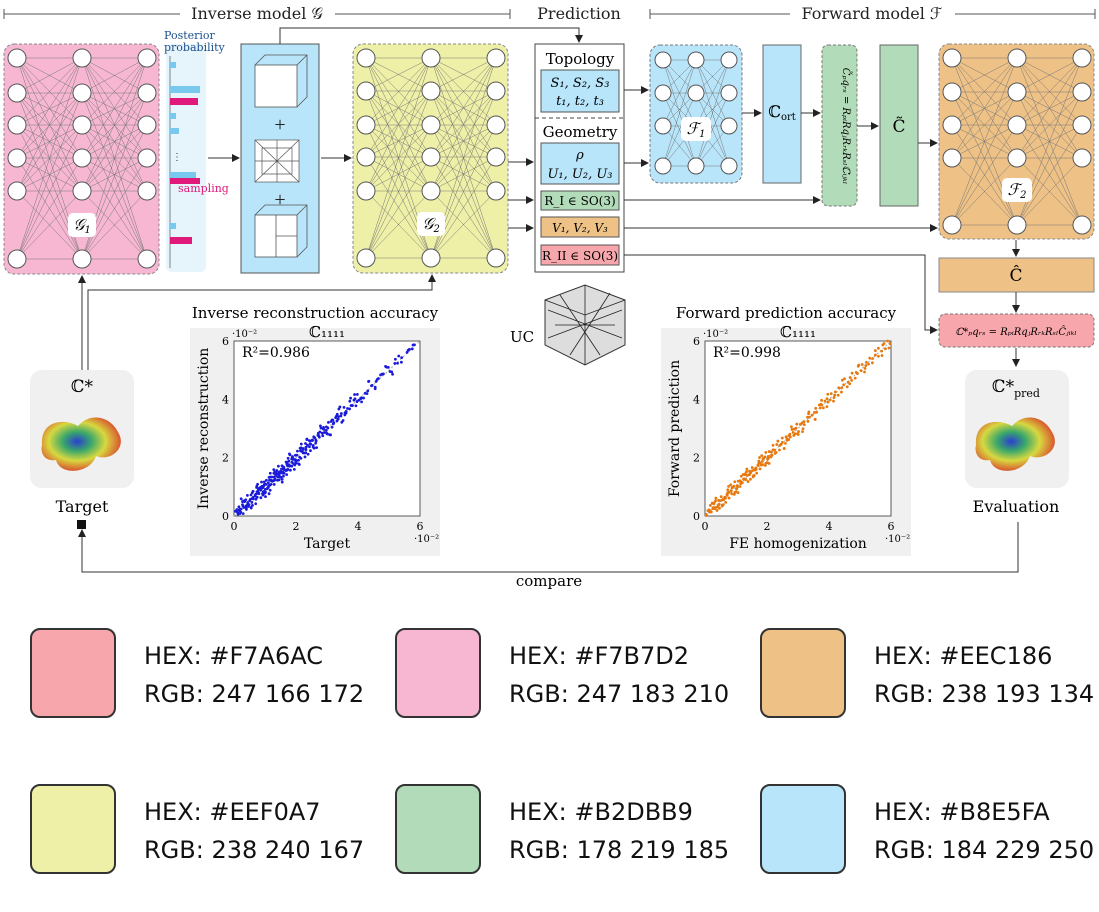 The width and height of the screenshot is (1099, 912). I want to click on c-hat-block: Ĉ, so click(1016, 275).